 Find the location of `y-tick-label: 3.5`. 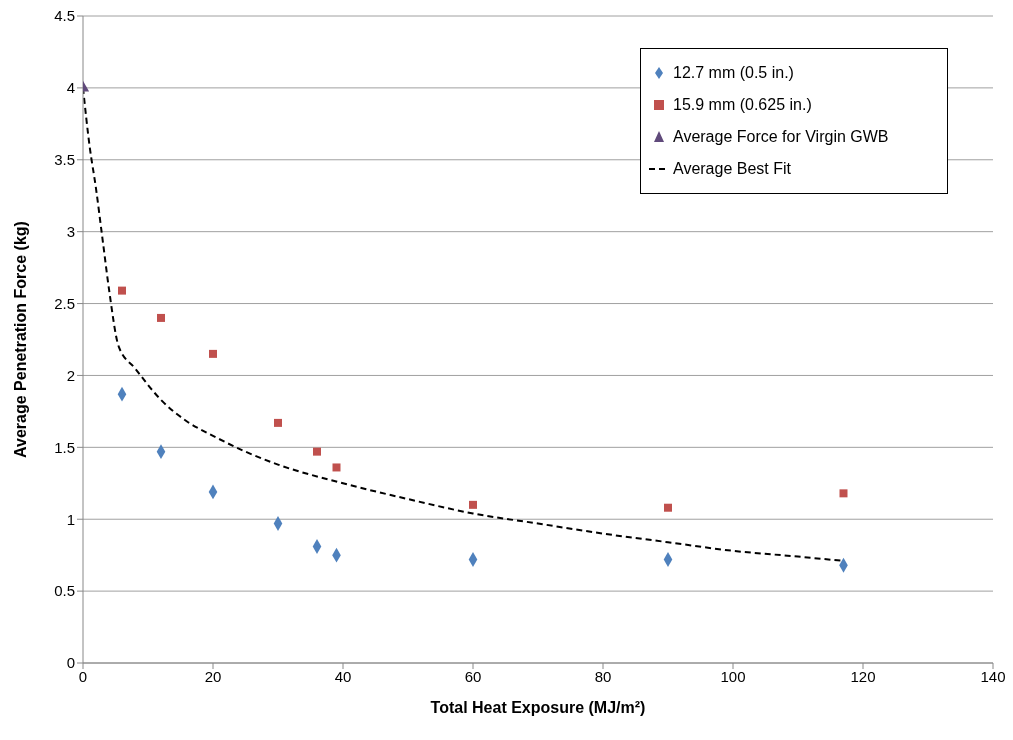

y-tick-label: 3.5 is located at coordinates (64, 160).